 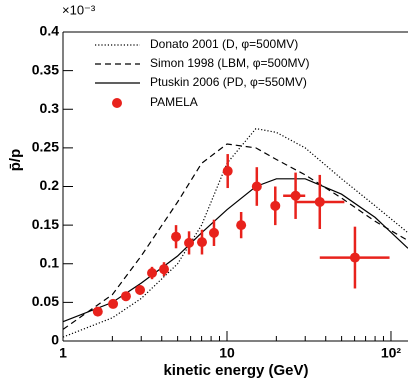 What do you see at coordinates (224, 44) in the screenshot?
I see `legend-label: Donato 2001 (D, φ=500MV)` at bounding box center [224, 44].